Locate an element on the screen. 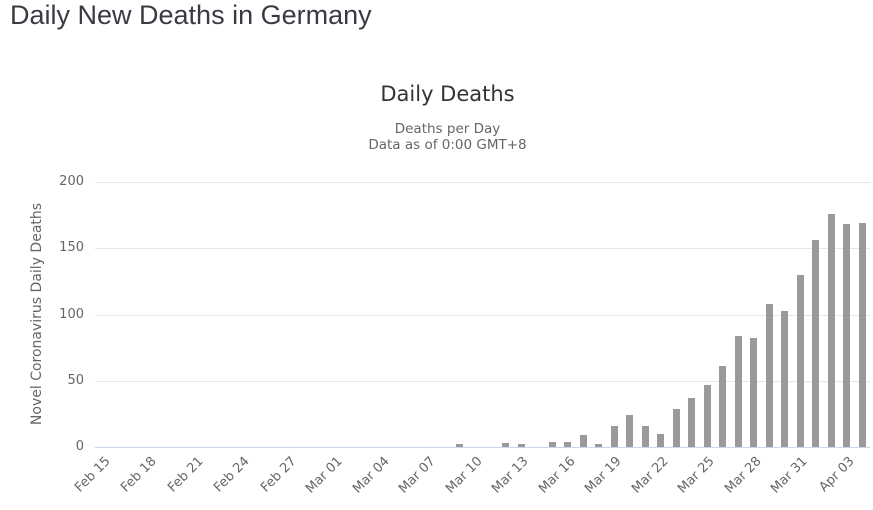 This screenshot has height=510, width=873. x-tick-label-Apr 03: Apr 03 is located at coordinates (837, 475).